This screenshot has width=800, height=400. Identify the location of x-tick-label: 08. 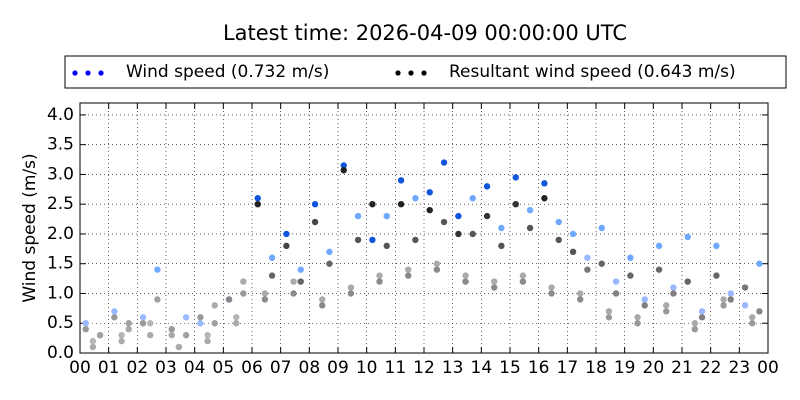
(310, 368).